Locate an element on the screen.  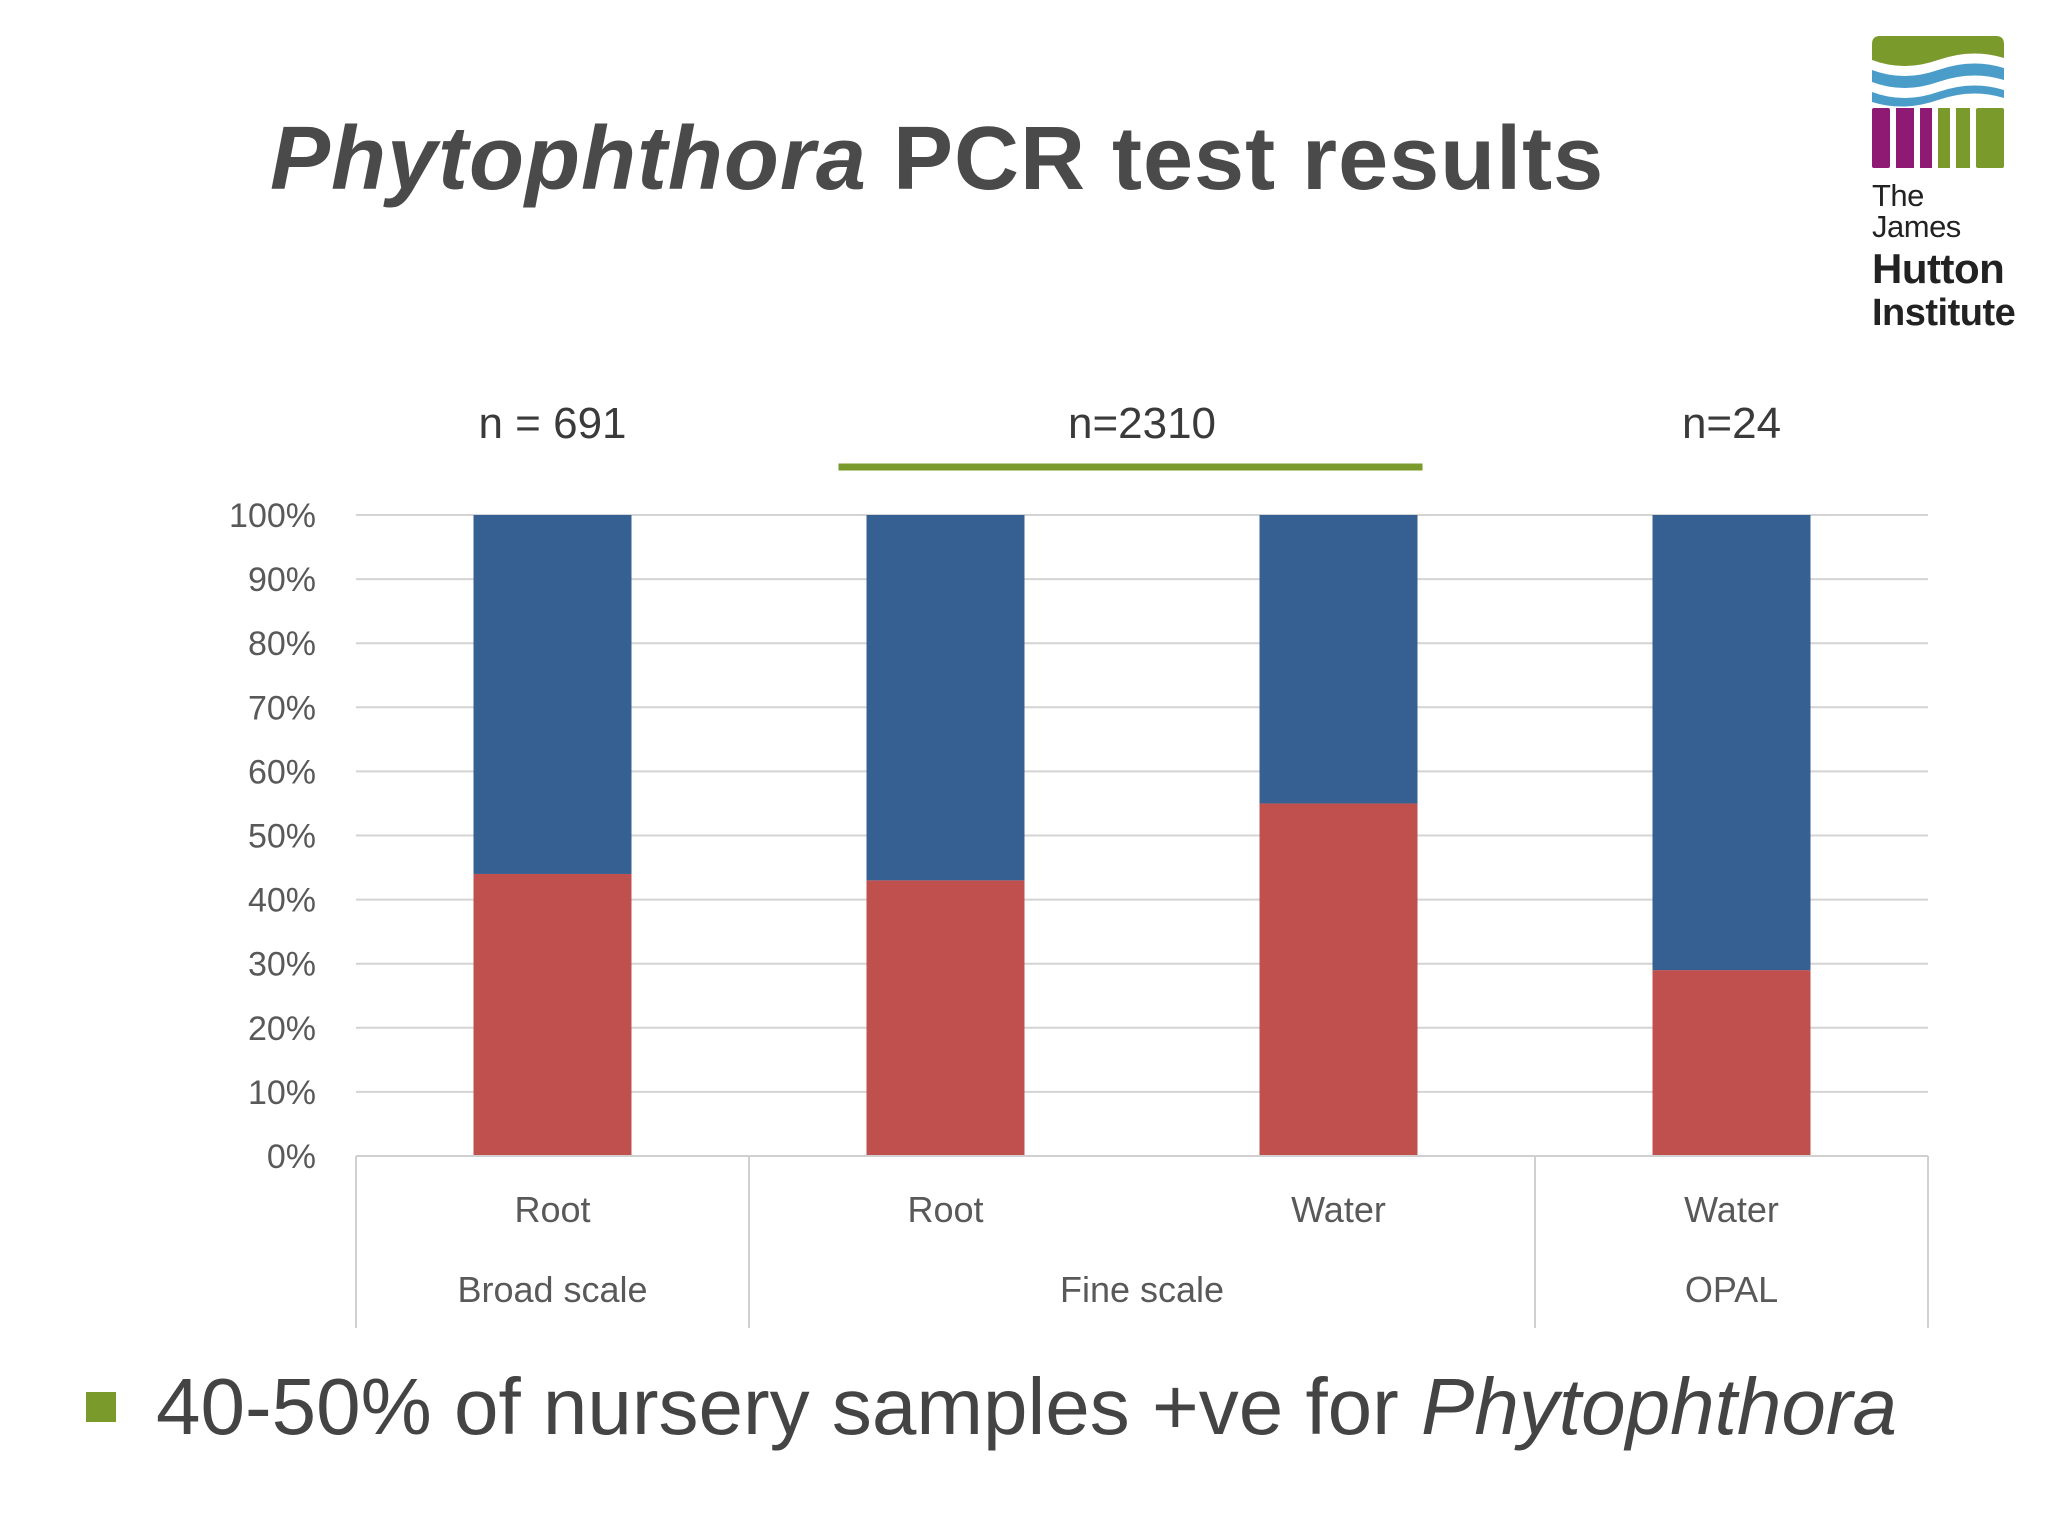
hutton-logo-icon is located at coordinates (1938, 102).